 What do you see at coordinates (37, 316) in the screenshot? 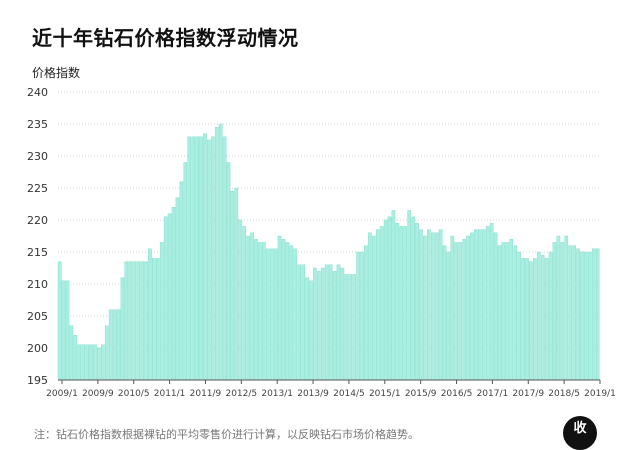
I see `y-tick-label: 205` at bounding box center [37, 316].